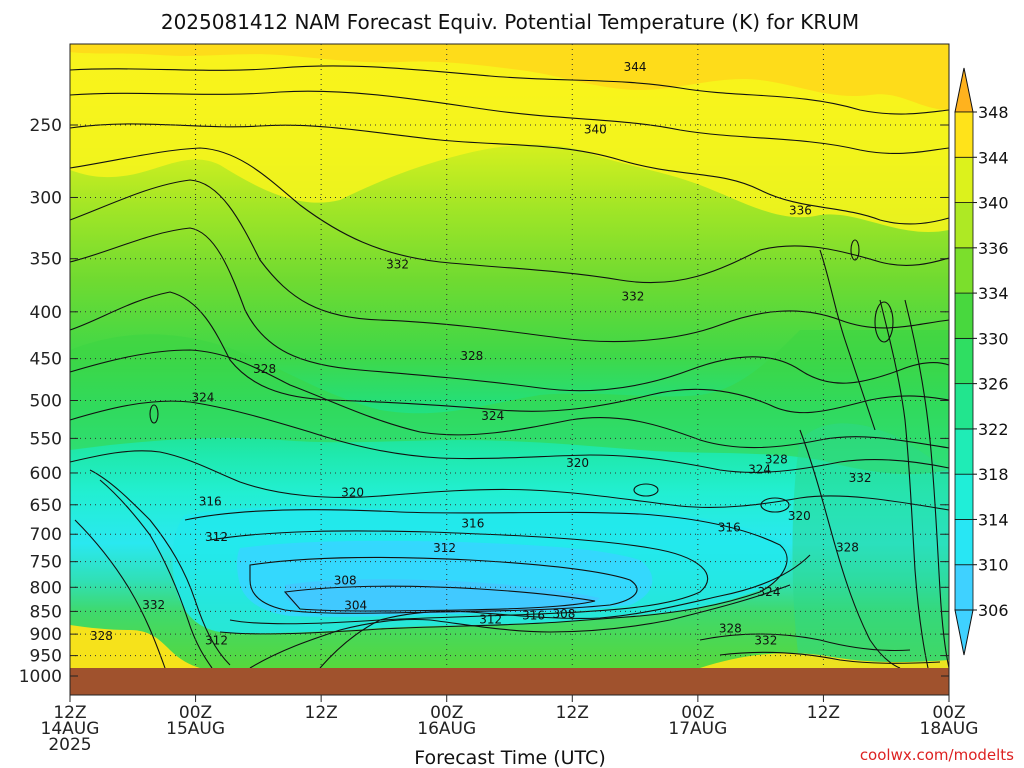 The height and width of the screenshot is (768, 1024). Describe the element at coordinates (509, 757) in the screenshot. I see `x-axis-label: Forecast Time (UTC)` at that location.